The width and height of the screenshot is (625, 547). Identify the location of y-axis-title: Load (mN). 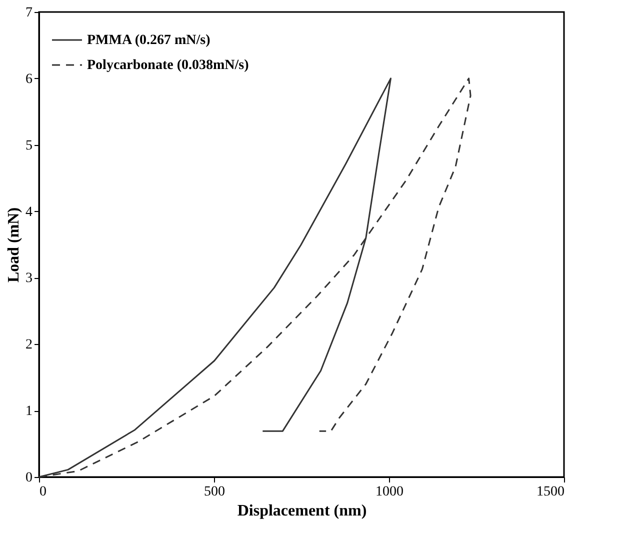
(14, 245).